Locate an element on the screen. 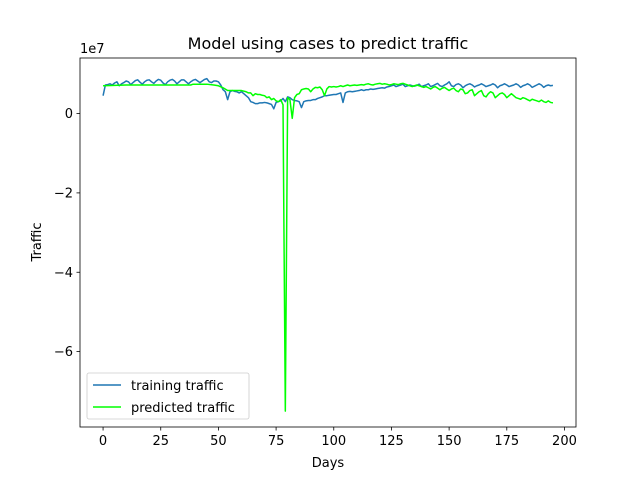 Image resolution: width=640 pixels, height=480 pixels. legend-box is located at coordinates (168, 396).